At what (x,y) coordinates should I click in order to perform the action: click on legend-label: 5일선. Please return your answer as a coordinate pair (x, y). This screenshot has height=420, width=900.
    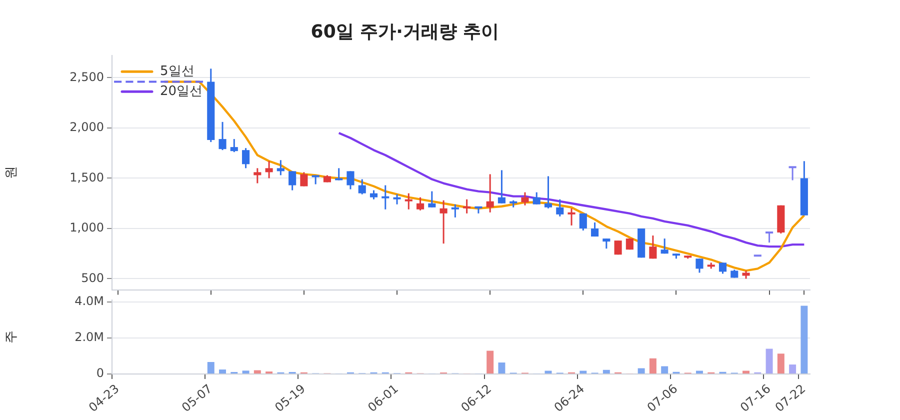
    Looking at the image, I should click on (177, 71).